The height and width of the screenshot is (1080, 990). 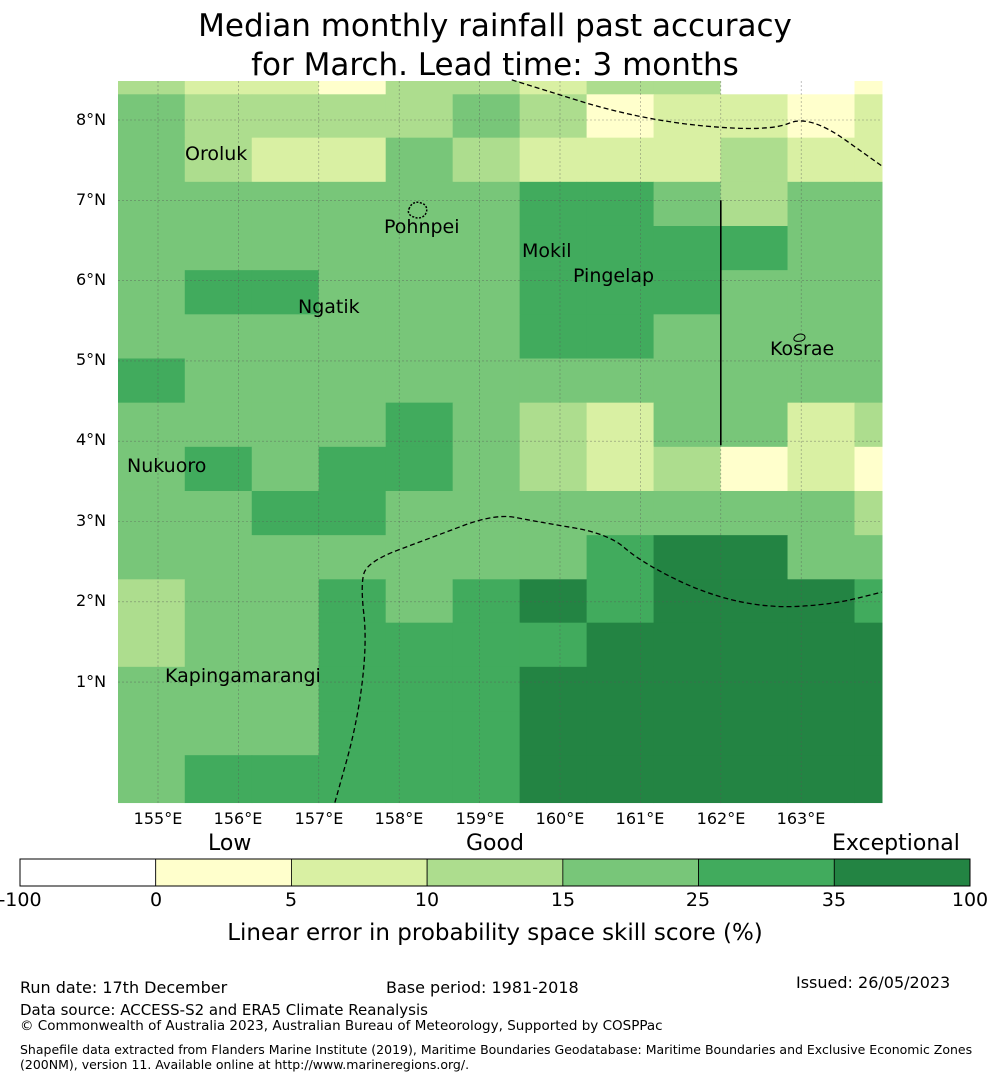 I want to click on base-period: Base period: 1981-2018, so click(x=482, y=987).